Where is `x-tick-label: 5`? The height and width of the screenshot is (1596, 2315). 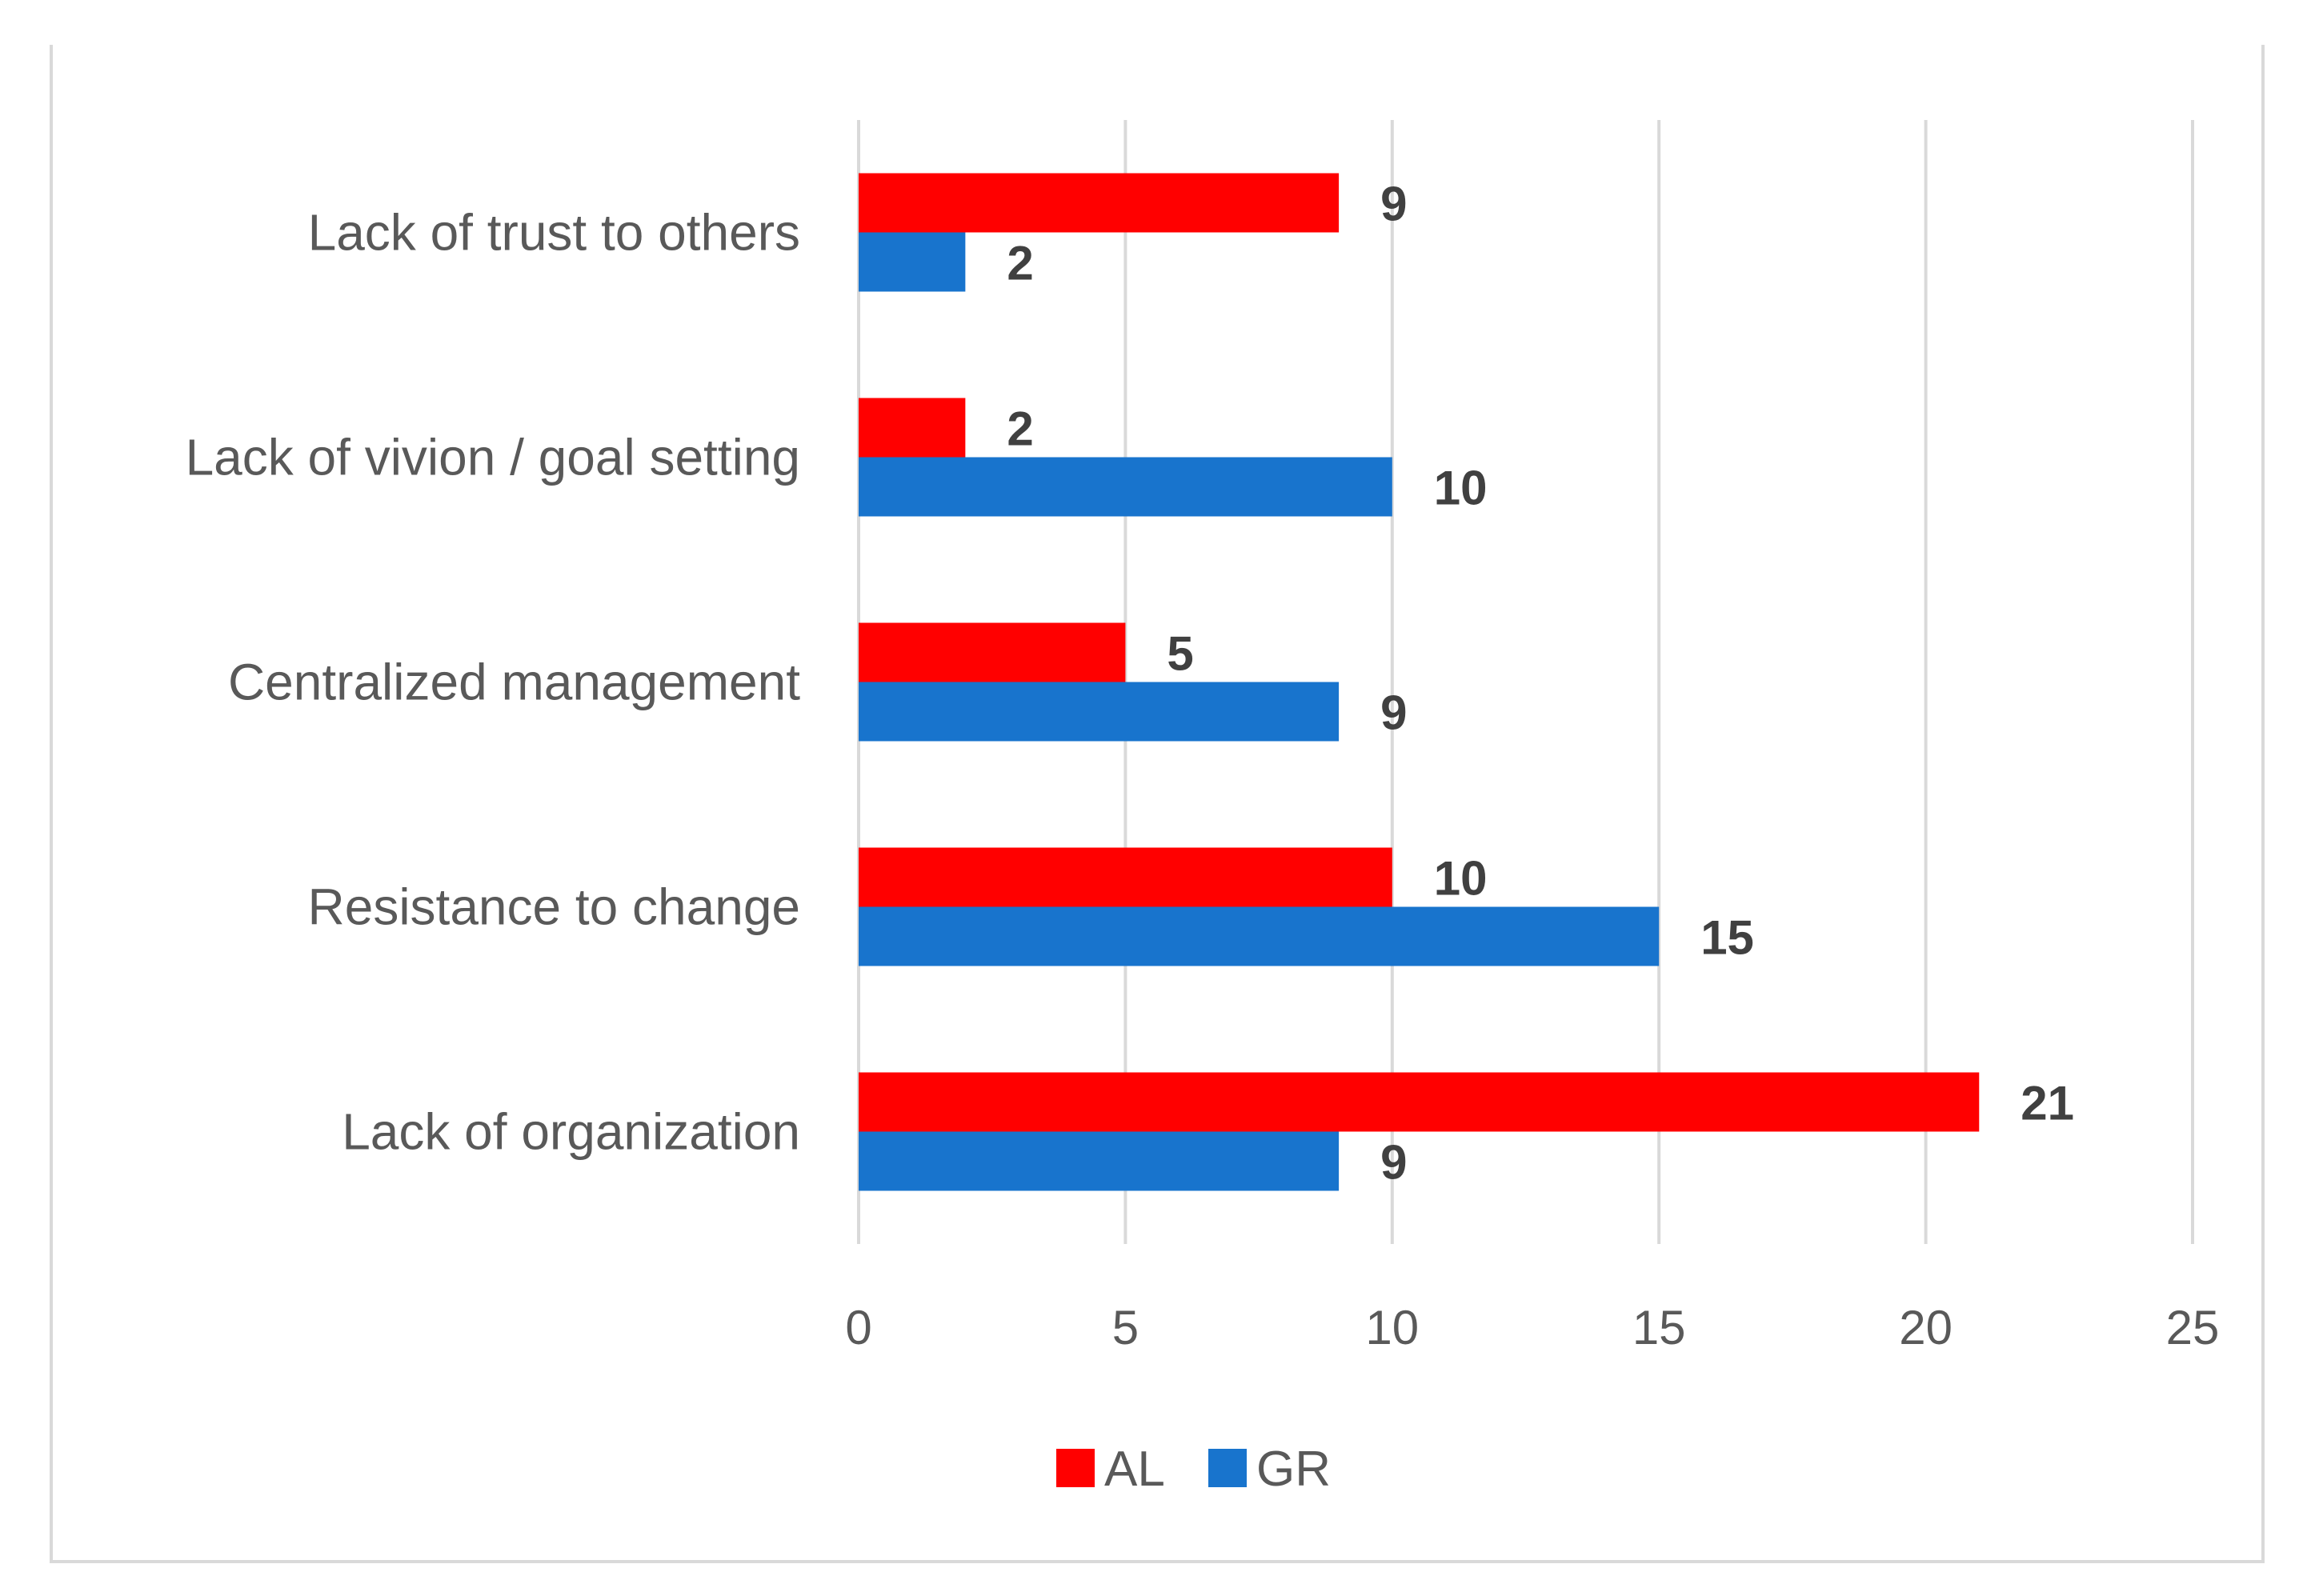
x-tick-label: 5 is located at coordinates (1125, 1327).